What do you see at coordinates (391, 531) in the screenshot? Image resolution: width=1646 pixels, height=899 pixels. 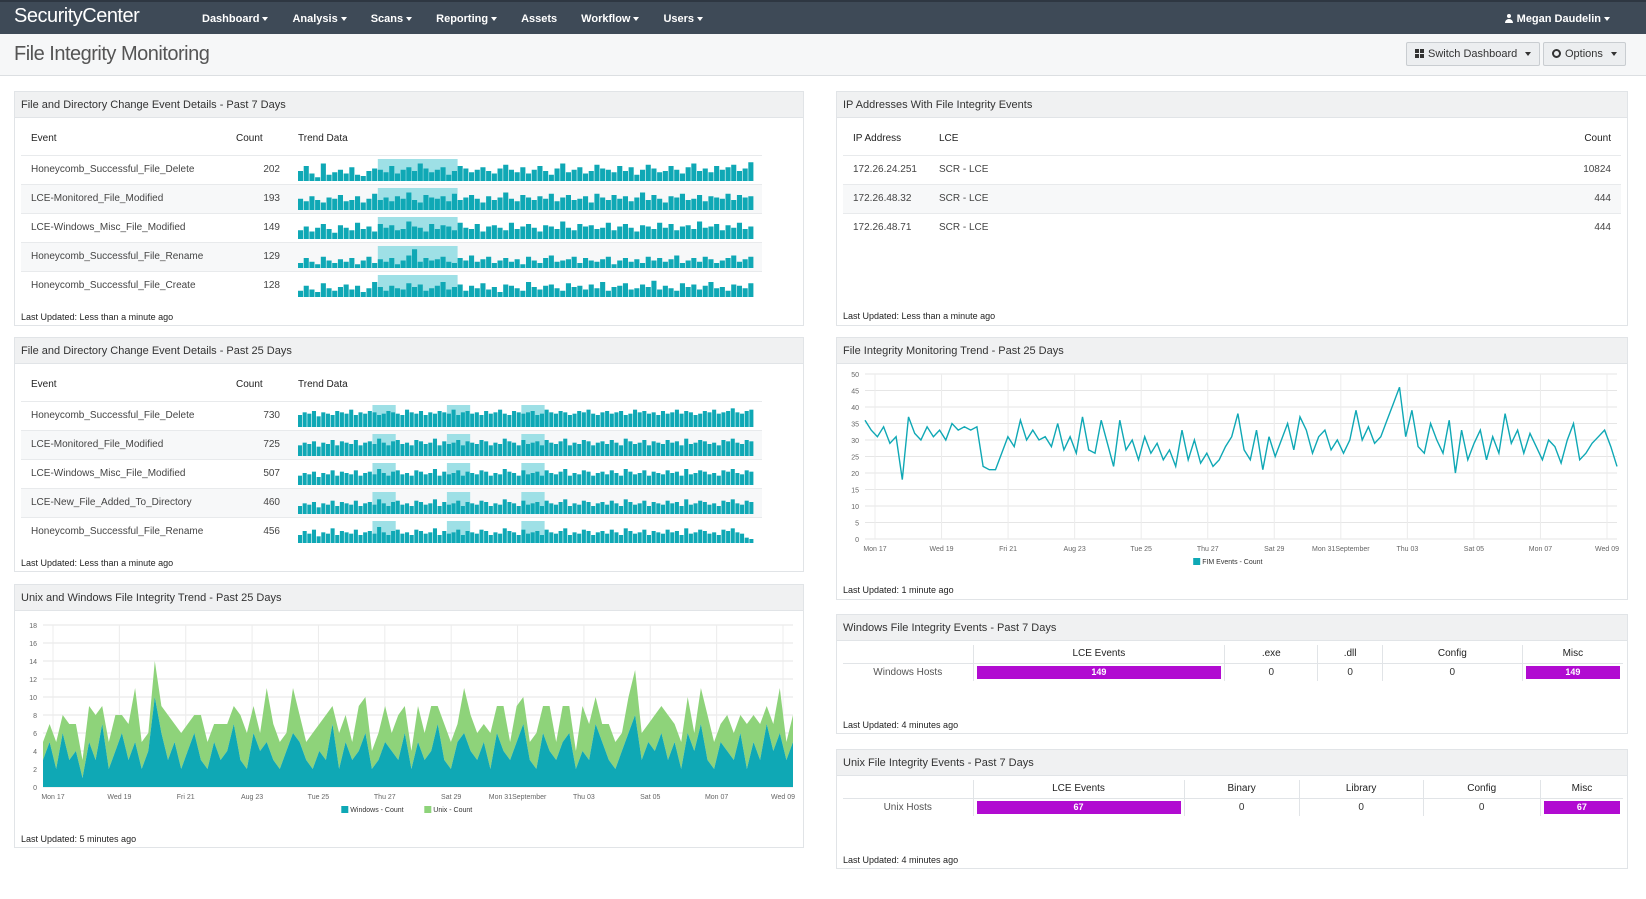 I see `table-row: Honeycomb_Successful_File_Rename 456` at bounding box center [391, 531].